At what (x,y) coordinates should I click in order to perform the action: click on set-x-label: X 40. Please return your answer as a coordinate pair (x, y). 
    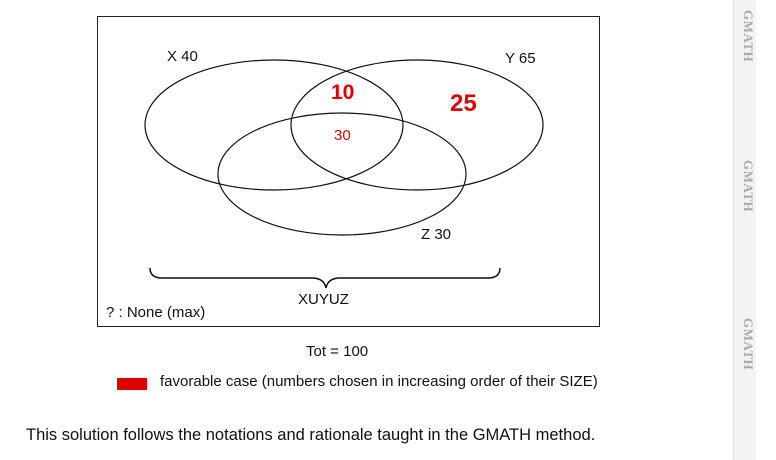
    Looking at the image, I should click on (182, 56).